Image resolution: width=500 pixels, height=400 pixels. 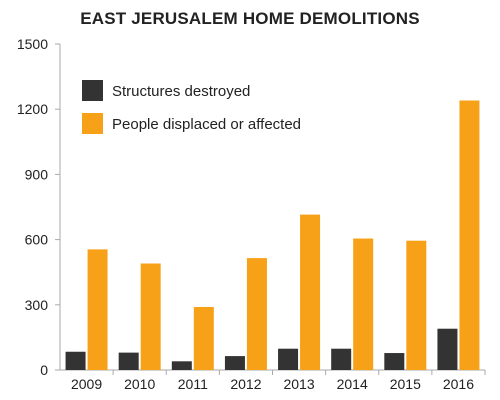 I want to click on x-tick-label: 2009, so click(x=86, y=384).